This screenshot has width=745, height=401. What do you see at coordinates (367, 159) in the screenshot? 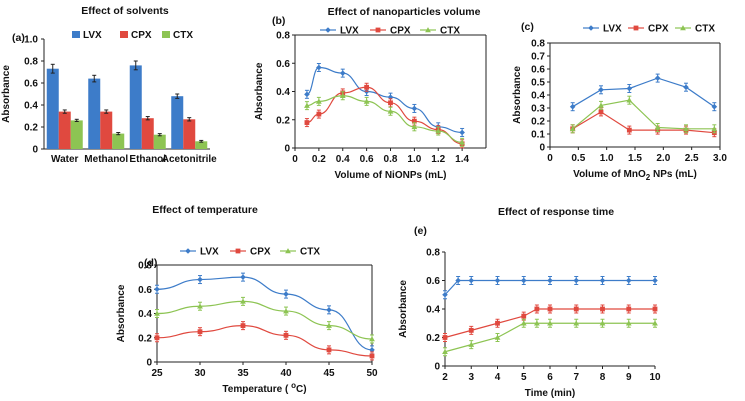
I see `x-tick-label: 0.6` at bounding box center [367, 159].